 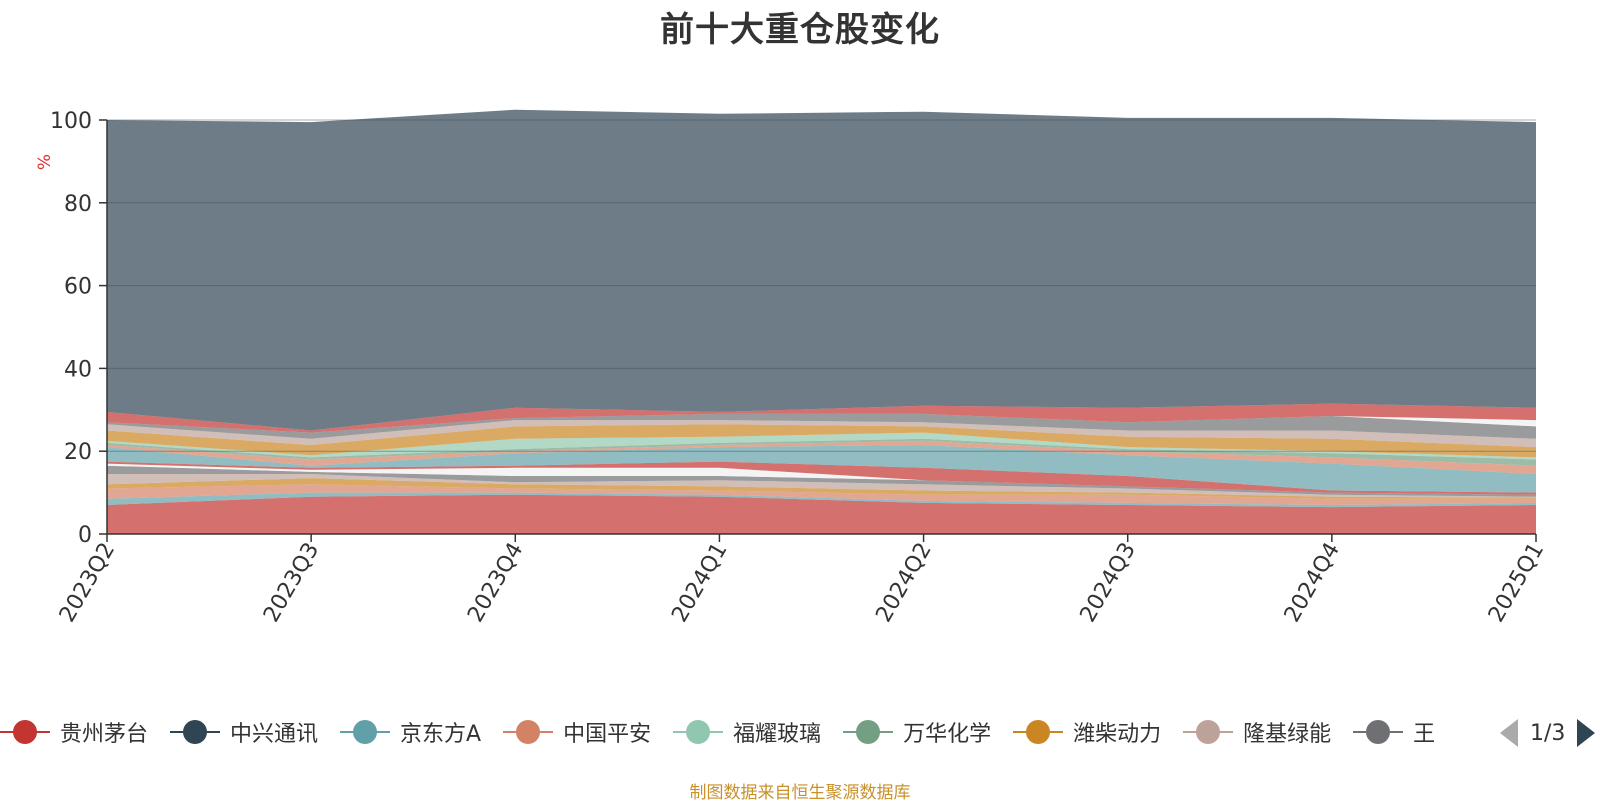 I want to click on legend-item: 福耀玻璃, so click(x=747, y=732).